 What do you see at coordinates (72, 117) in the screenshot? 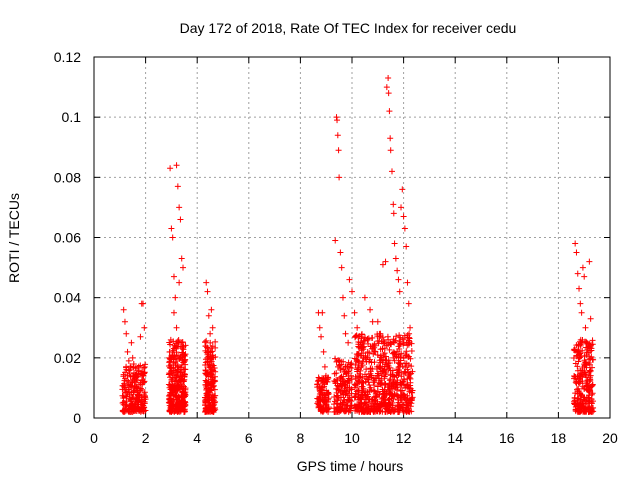
I see `y-tick-label: 0.1` at bounding box center [72, 117].